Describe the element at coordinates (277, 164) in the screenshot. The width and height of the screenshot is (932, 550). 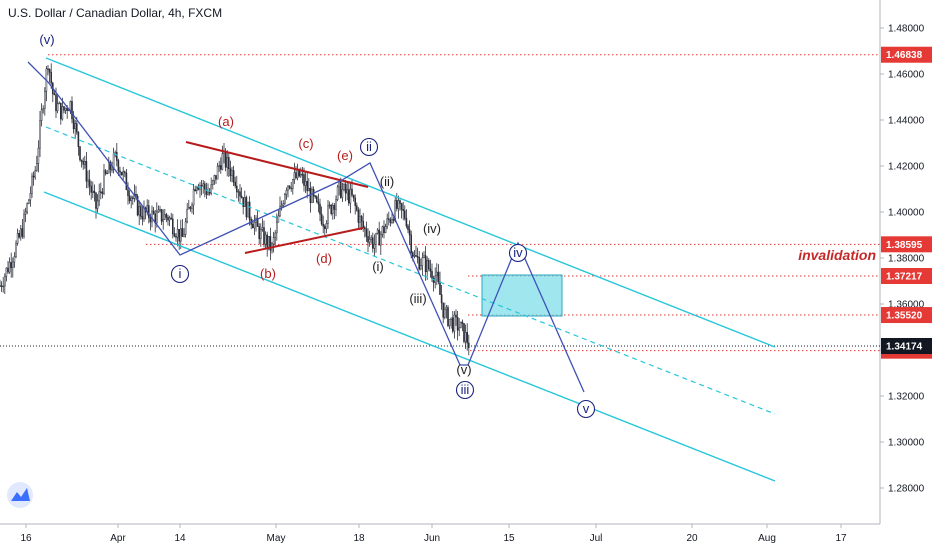
I see `triangle-upper-line` at that location.